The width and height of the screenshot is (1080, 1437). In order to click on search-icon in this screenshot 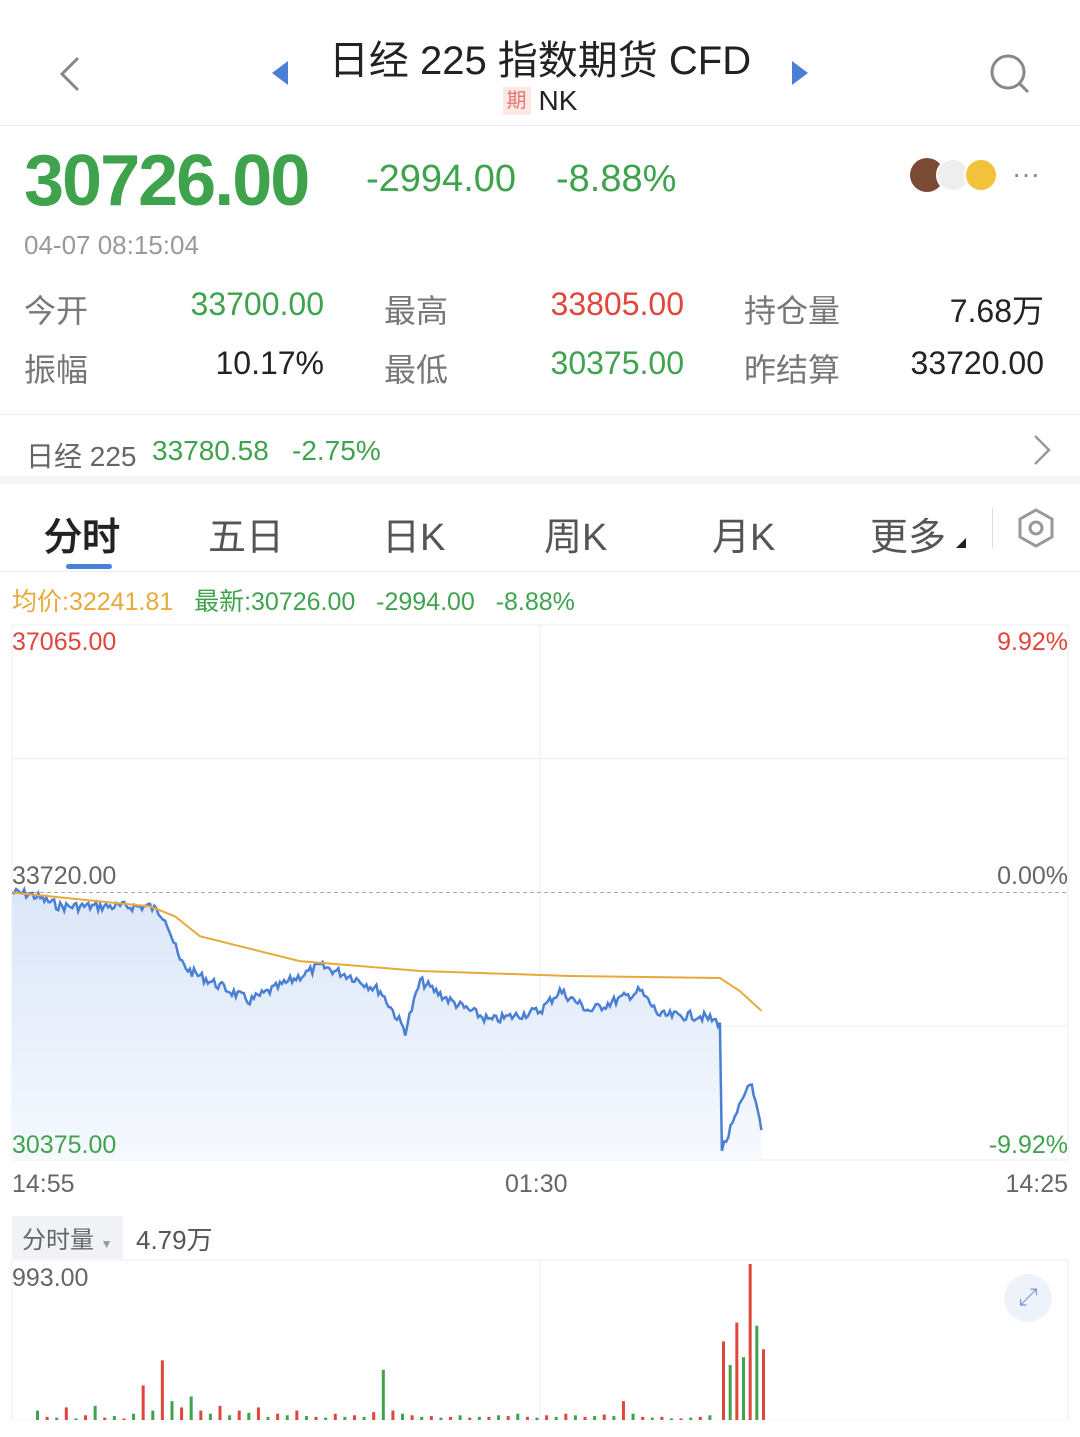, I will do `click(1010, 74)`.